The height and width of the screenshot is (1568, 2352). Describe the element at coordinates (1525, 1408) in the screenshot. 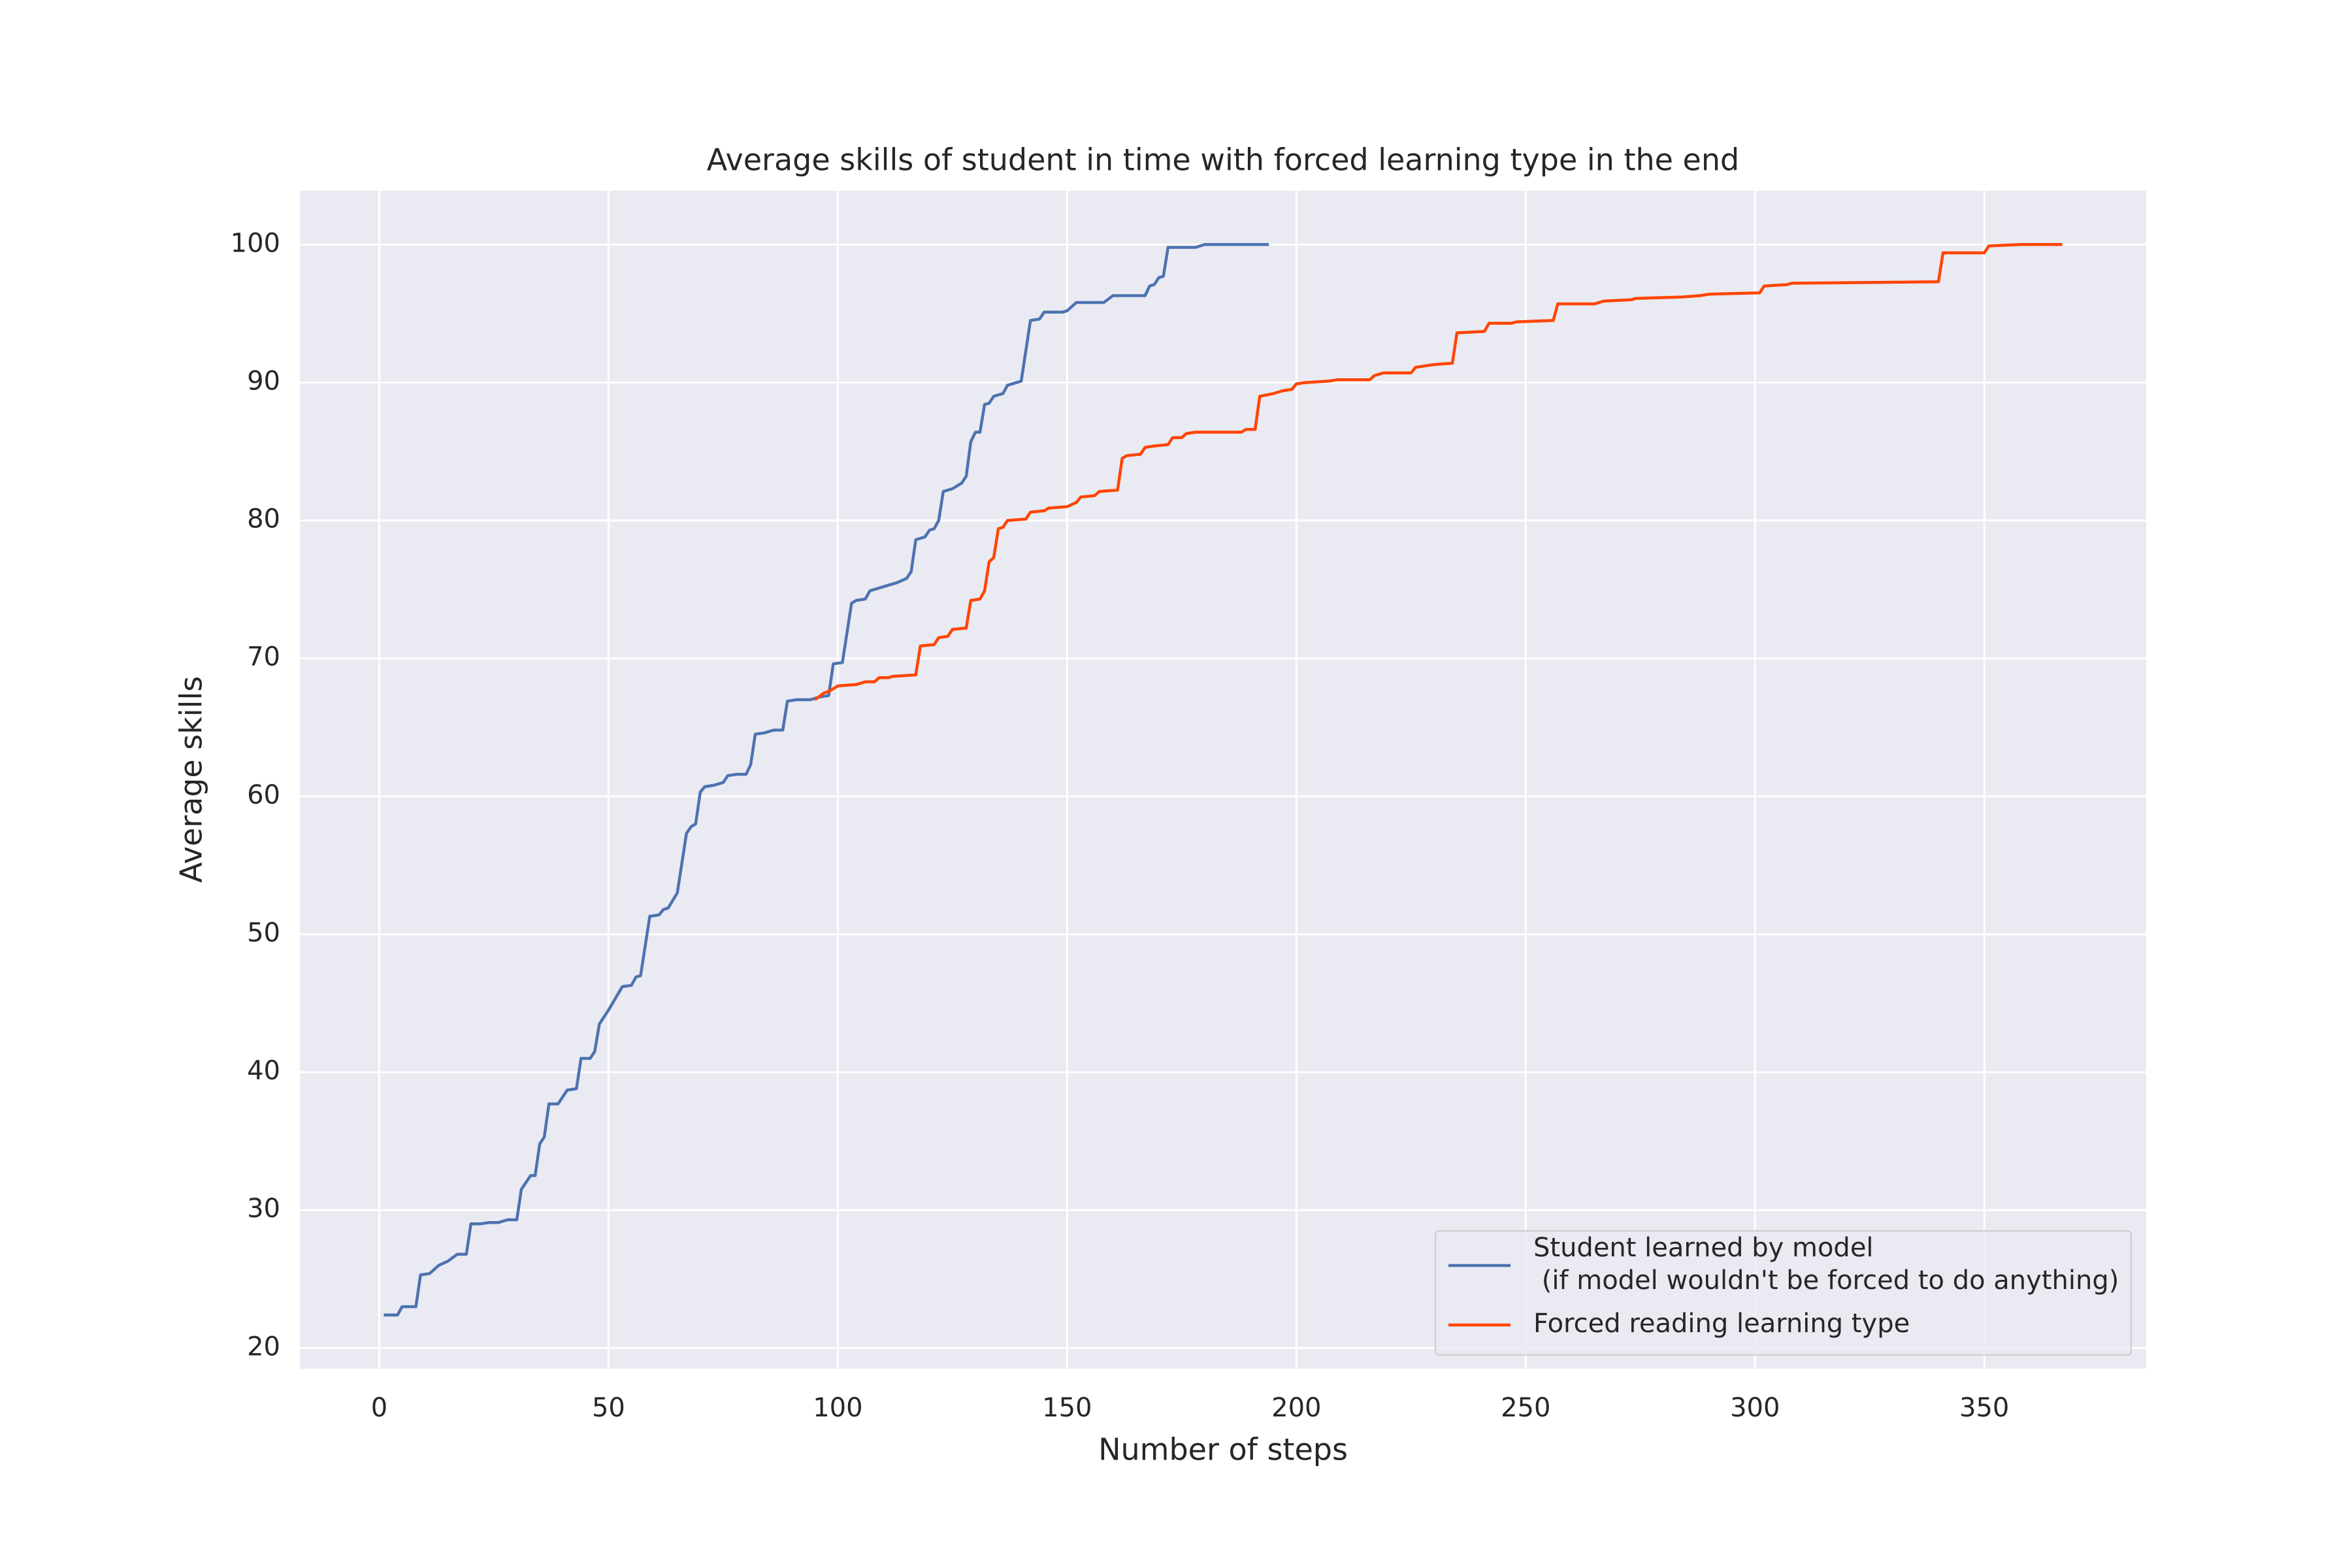

I see `x-tick-label: 250` at that location.